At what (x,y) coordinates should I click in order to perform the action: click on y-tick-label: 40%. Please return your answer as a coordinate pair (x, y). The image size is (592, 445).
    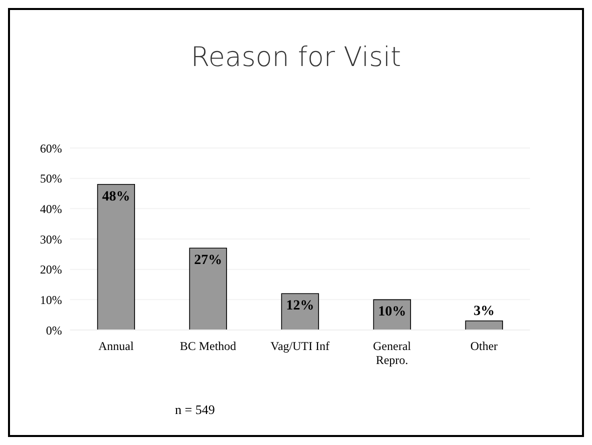
    Looking at the image, I should click on (51, 209).